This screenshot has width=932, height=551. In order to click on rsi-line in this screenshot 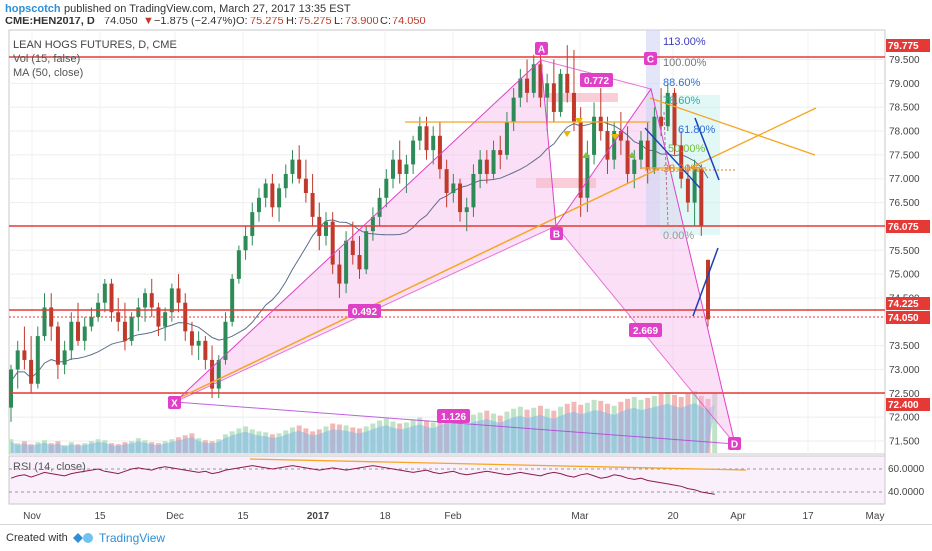, I will do `click(362, 480)`.